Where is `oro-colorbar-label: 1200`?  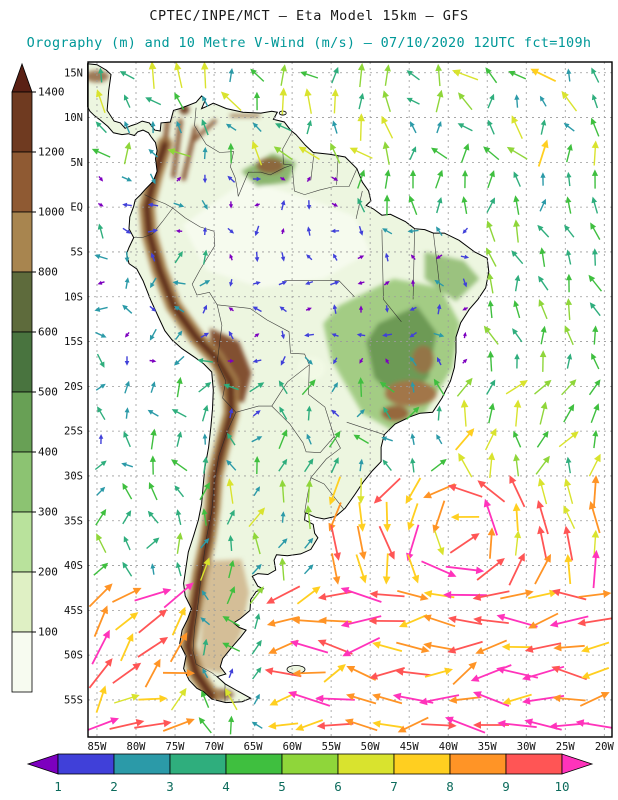
oro-colorbar-label: 1200 is located at coordinates (51, 152).